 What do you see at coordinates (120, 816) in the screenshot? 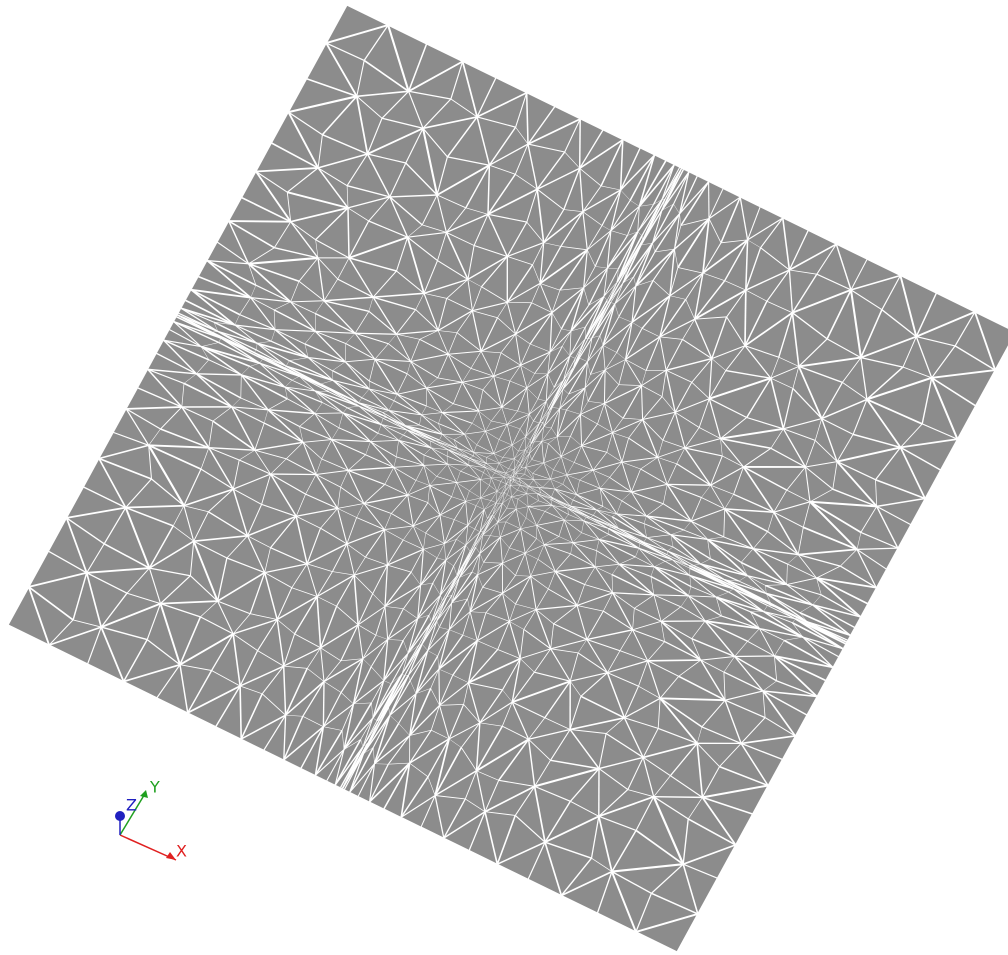
I see `z-arrow` at bounding box center [120, 816].